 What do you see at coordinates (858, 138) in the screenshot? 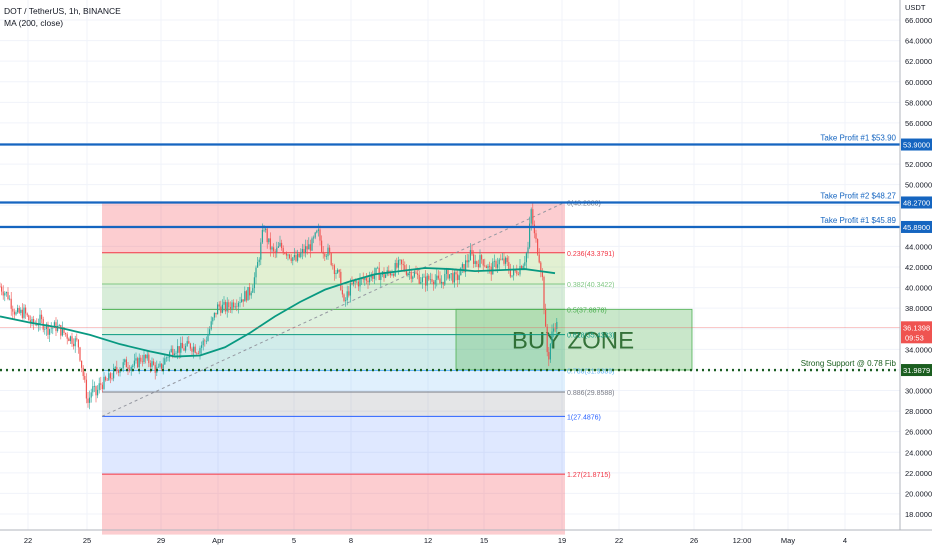
I see `take-profit-label: Take Profit #1 $53.90` at bounding box center [858, 138].